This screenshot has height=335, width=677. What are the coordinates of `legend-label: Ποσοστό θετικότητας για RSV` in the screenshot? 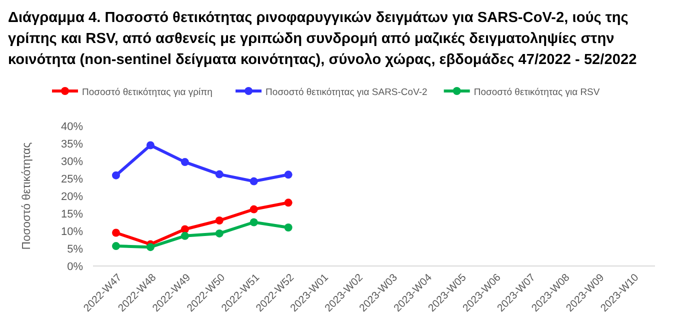 It's located at (537, 92).